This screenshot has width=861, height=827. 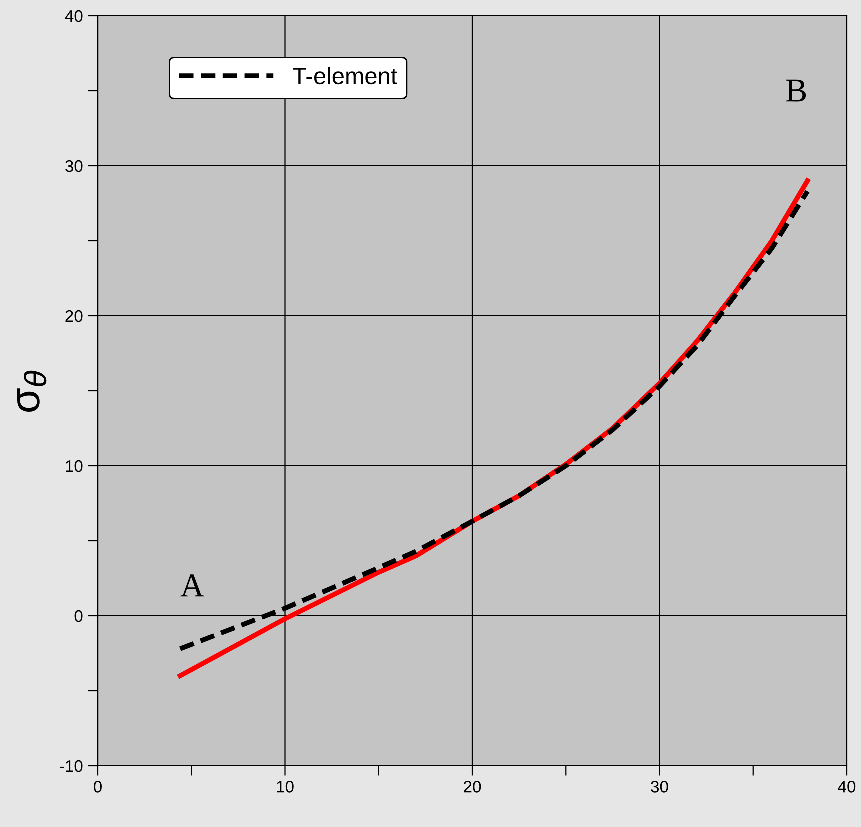 What do you see at coordinates (473, 787) in the screenshot?
I see `x-tick-label: 20` at bounding box center [473, 787].